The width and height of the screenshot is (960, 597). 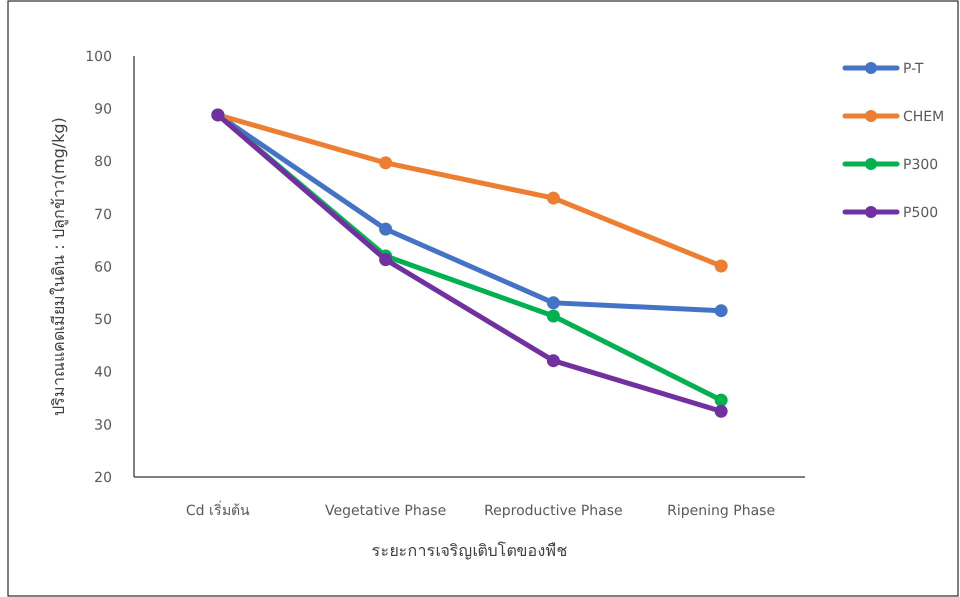 What do you see at coordinates (553, 511) in the screenshot?
I see `x-tick-label: Reproductive Phase` at bounding box center [553, 511].